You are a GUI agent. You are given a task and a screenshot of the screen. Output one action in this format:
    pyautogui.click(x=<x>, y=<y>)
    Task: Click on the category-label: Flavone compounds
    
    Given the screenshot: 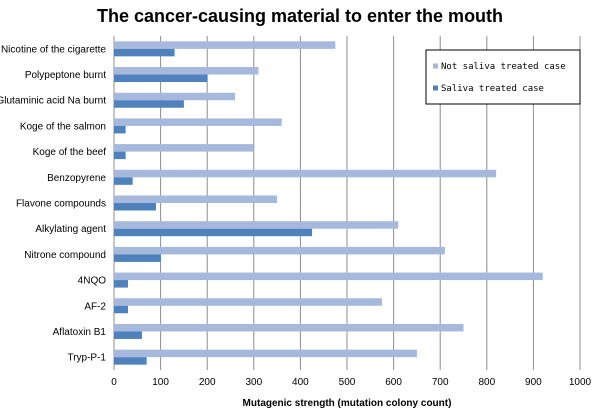 What is the action you would take?
    pyautogui.click(x=61, y=204)
    